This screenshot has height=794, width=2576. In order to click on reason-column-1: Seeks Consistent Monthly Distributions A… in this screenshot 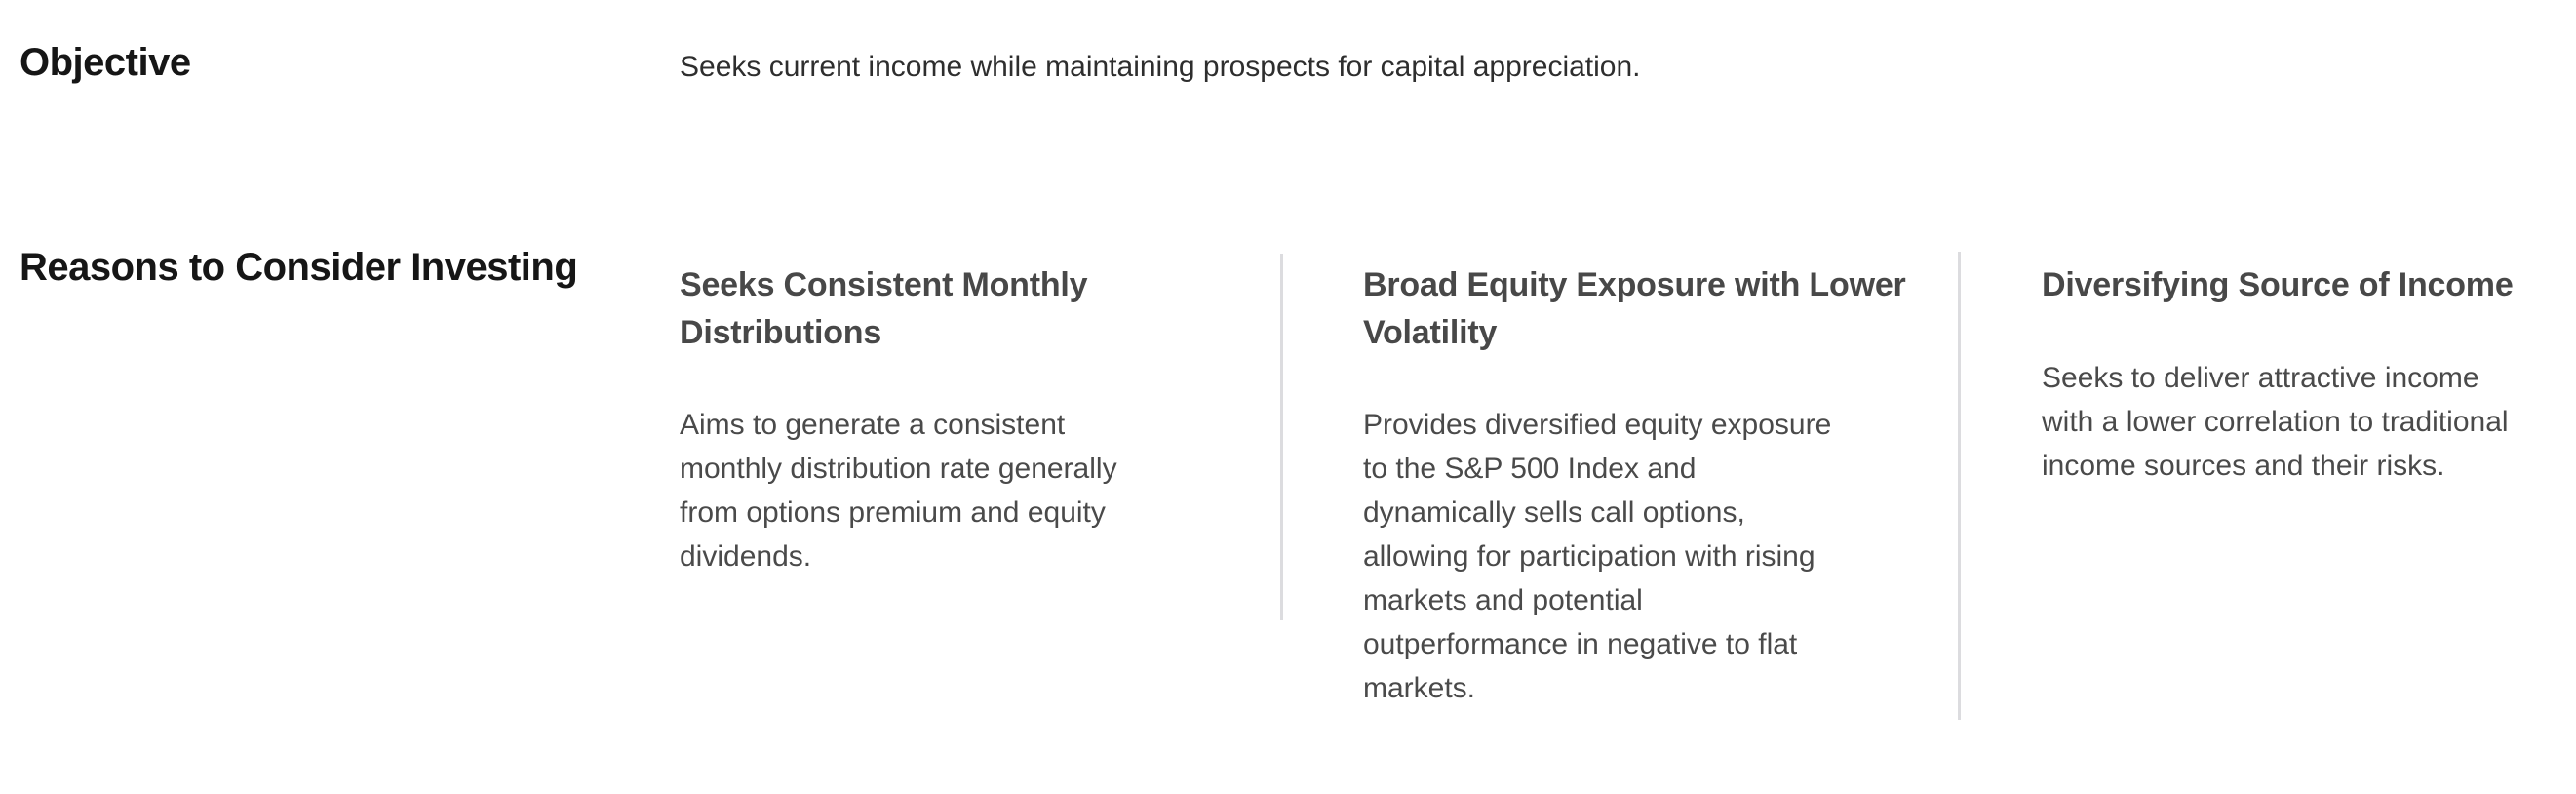, I will do `click(953, 419)`.